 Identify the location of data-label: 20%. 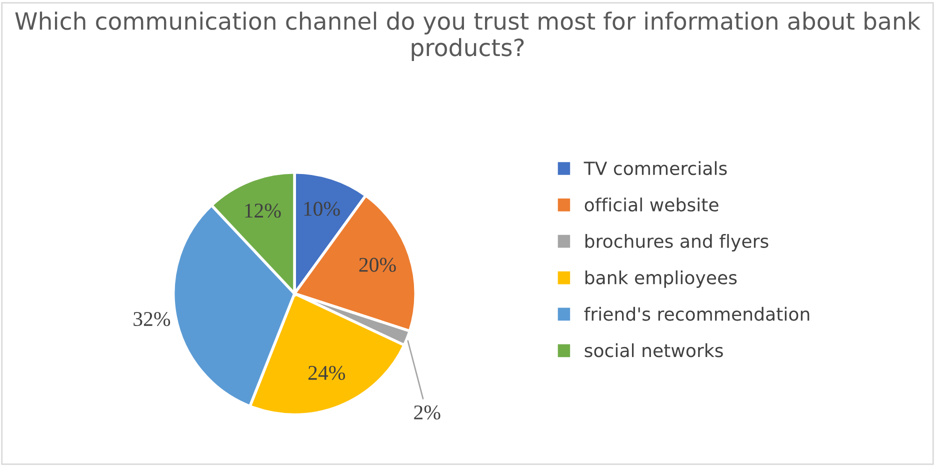
(377, 265).